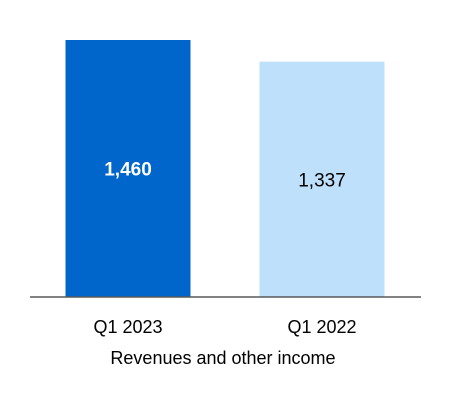 The image size is (450, 400). I want to click on data-label-q1-2022: 1,337, so click(322, 180).